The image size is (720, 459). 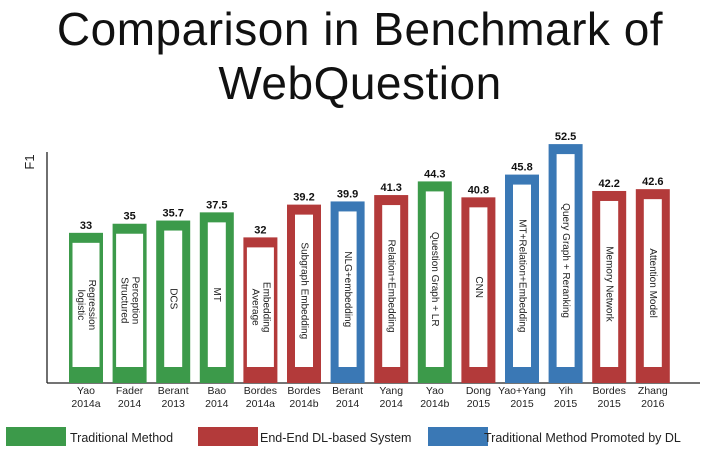 What do you see at coordinates (254, 308) in the screenshot?
I see `method-label: Average` at bounding box center [254, 308].